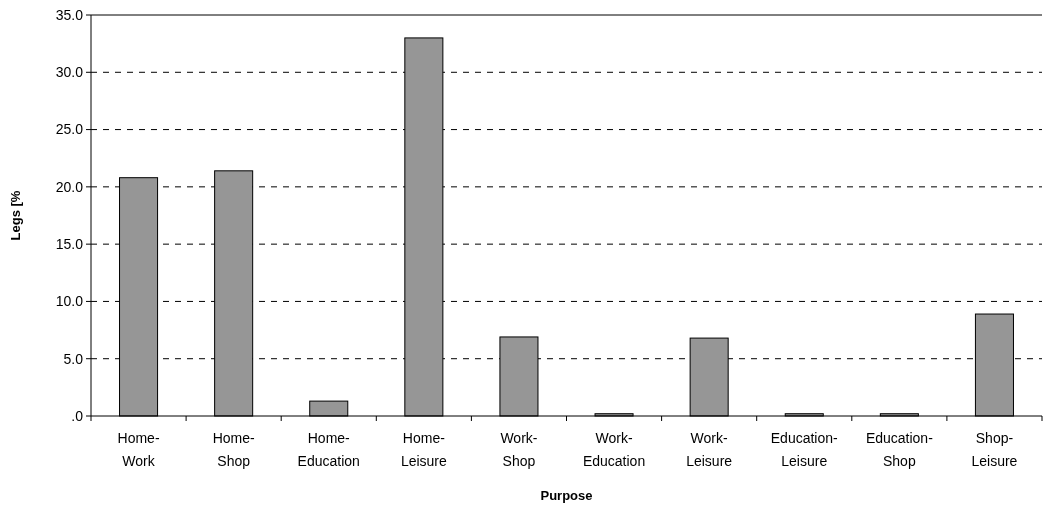  What do you see at coordinates (69, 129) in the screenshot?
I see `y-tick-label: 25.0` at bounding box center [69, 129].